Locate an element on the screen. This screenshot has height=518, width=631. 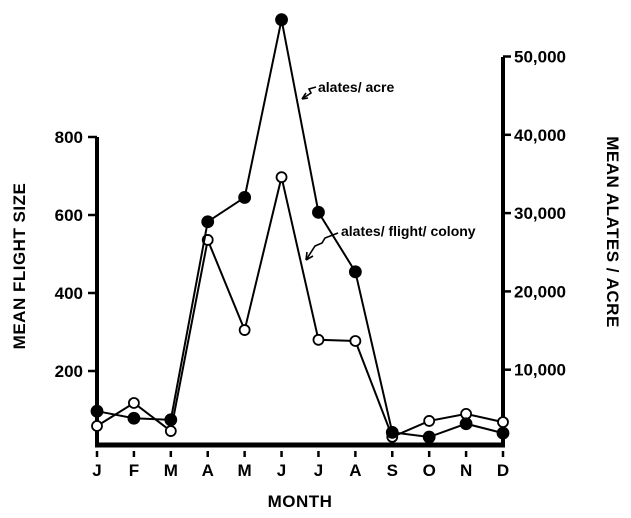
x-tick-label: S is located at coordinates (392, 470).